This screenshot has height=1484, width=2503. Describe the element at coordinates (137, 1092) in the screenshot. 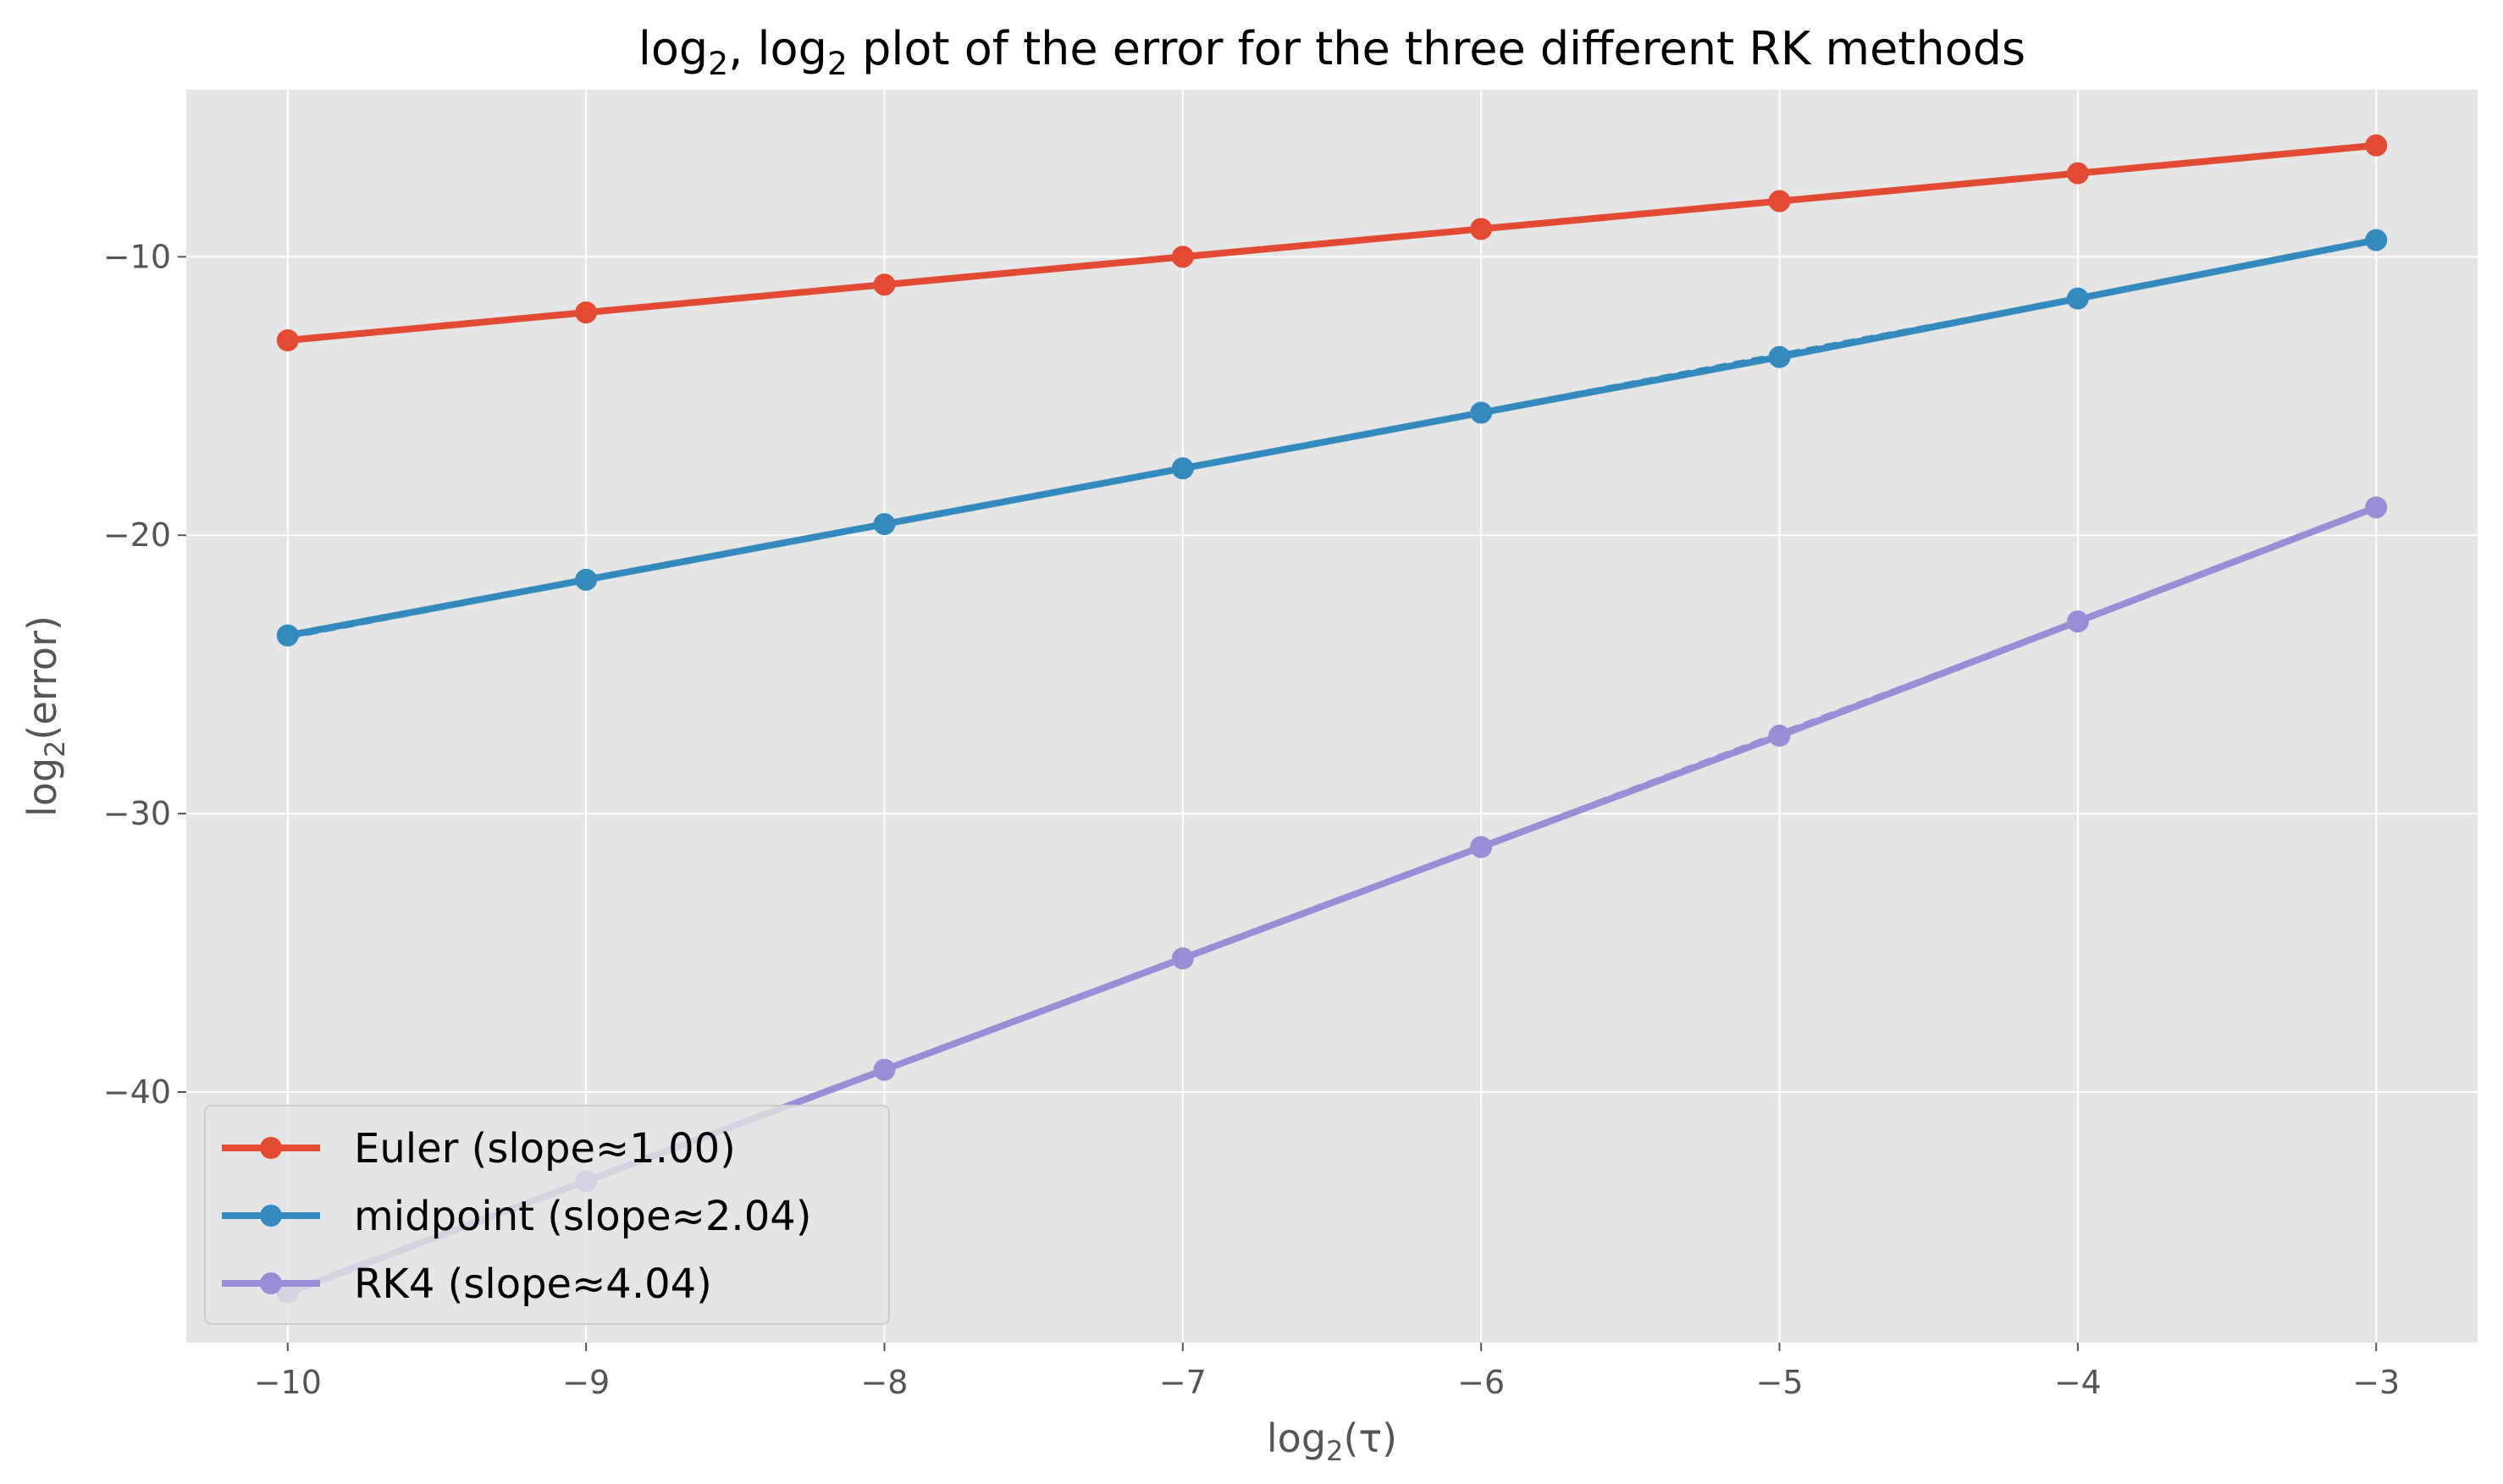

I see `y-tick-label: −40` at that location.